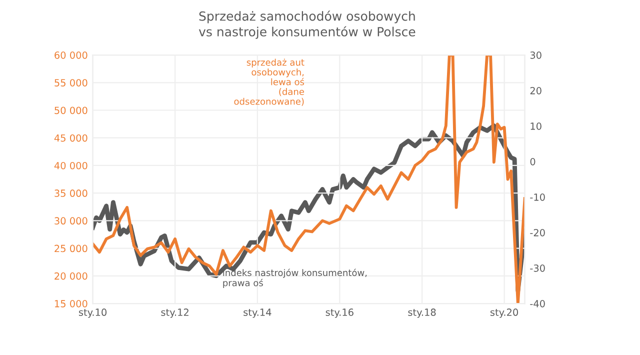 The image size is (640, 355). Describe the element at coordinates (258, 313) in the screenshot. I see `x-tick-label: sty.14` at that location.